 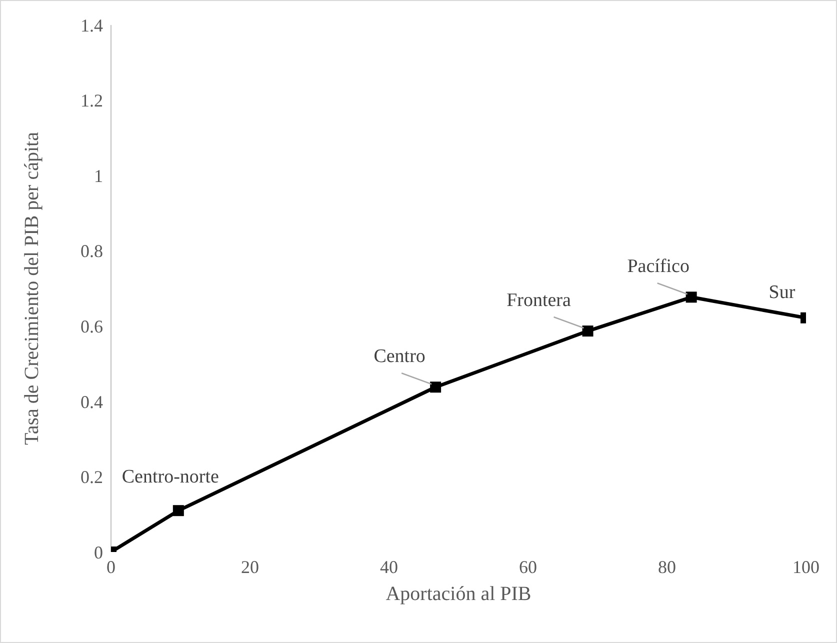 What do you see at coordinates (91, 25) in the screenshot?
I see `y-tick-label: 1.4` at bounding box center [91, 25].